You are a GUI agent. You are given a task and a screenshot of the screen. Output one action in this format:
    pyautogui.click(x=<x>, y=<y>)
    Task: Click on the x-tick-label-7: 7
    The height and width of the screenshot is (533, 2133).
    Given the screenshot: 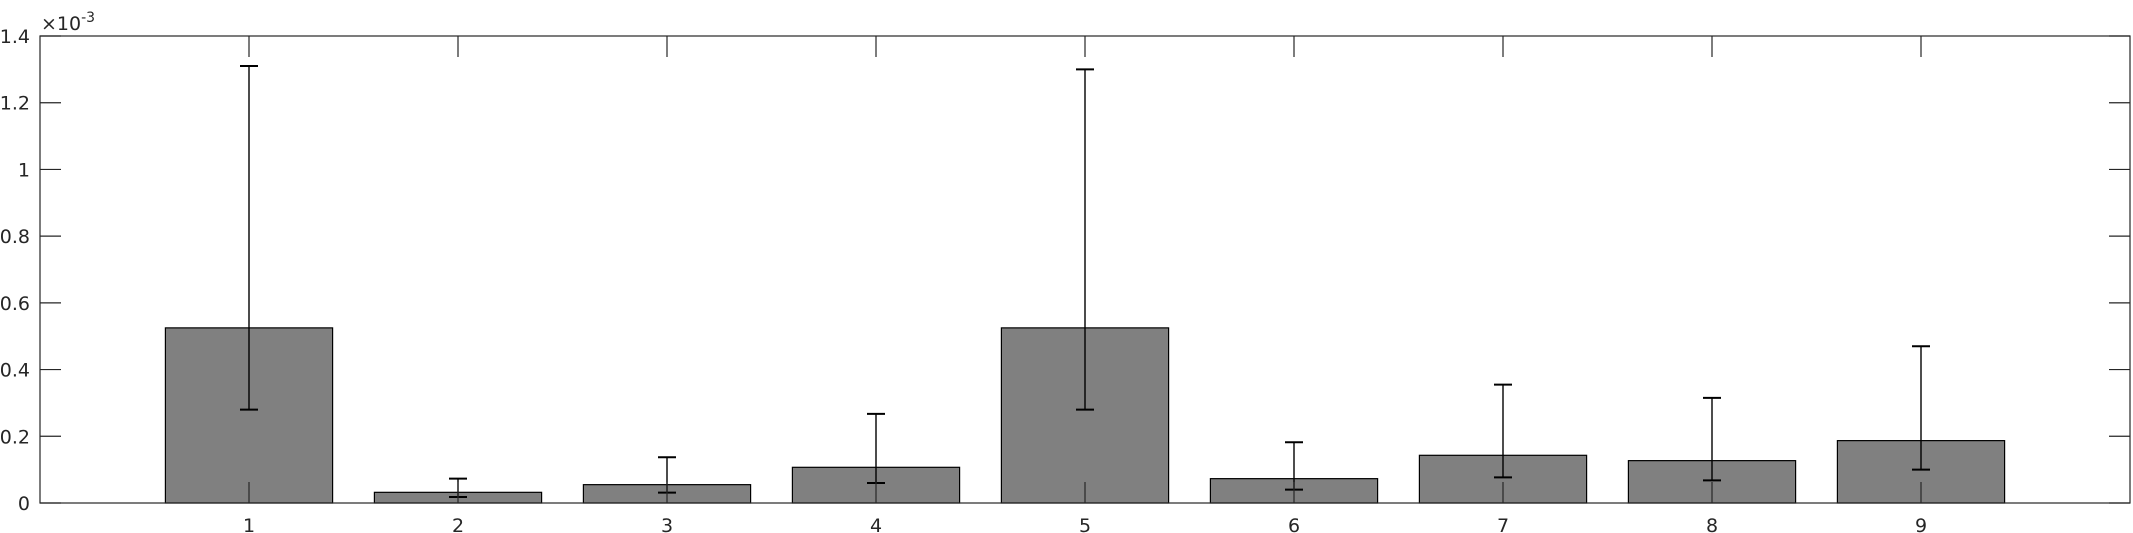 What is the action you would take?
    pyautogui.click(x=1503, y=524)
    